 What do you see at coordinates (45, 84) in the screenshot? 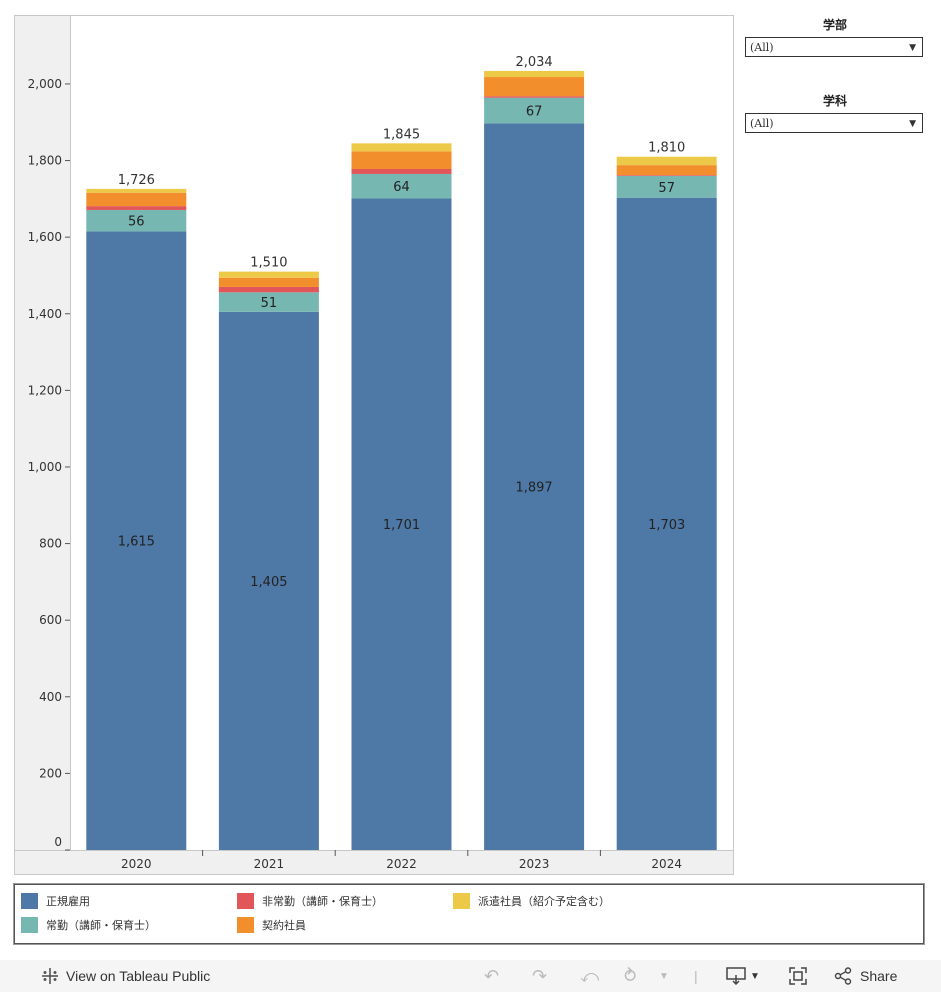
I see `y-tick-label: 2,000` at bounding box center [45, 84].